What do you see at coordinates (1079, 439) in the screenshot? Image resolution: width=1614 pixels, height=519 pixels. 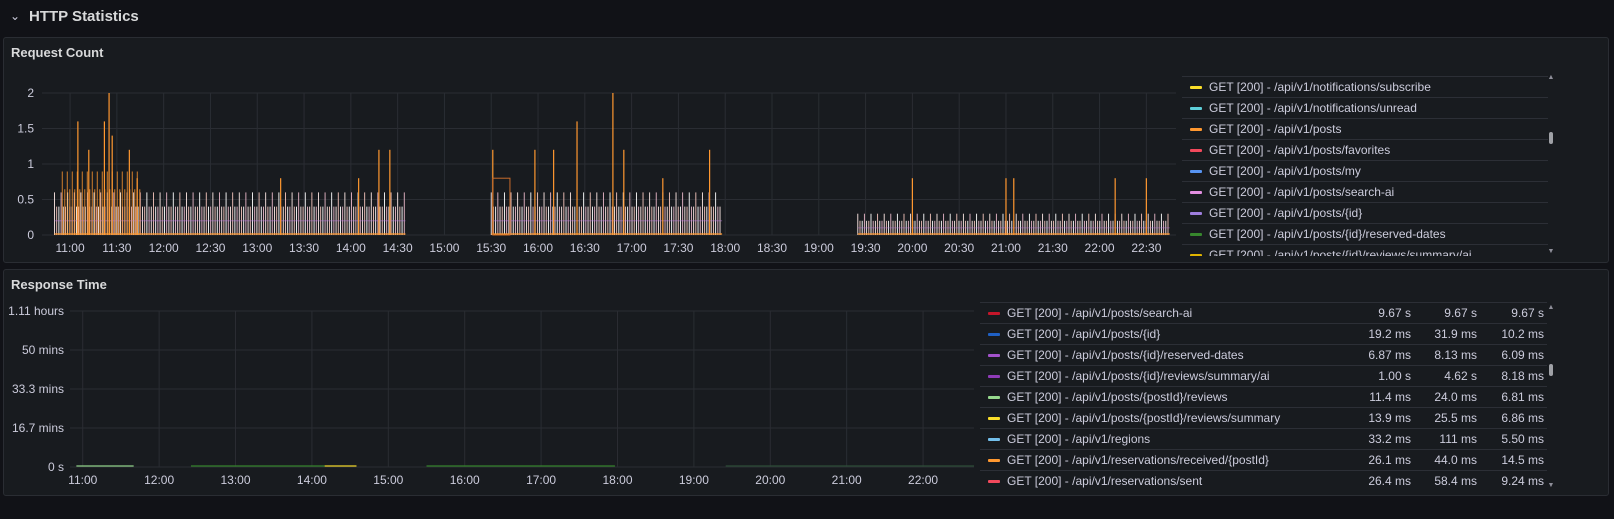 I see `legend-label: GET [200] - /api/v1/regions` at bounding box center [1079, 439].